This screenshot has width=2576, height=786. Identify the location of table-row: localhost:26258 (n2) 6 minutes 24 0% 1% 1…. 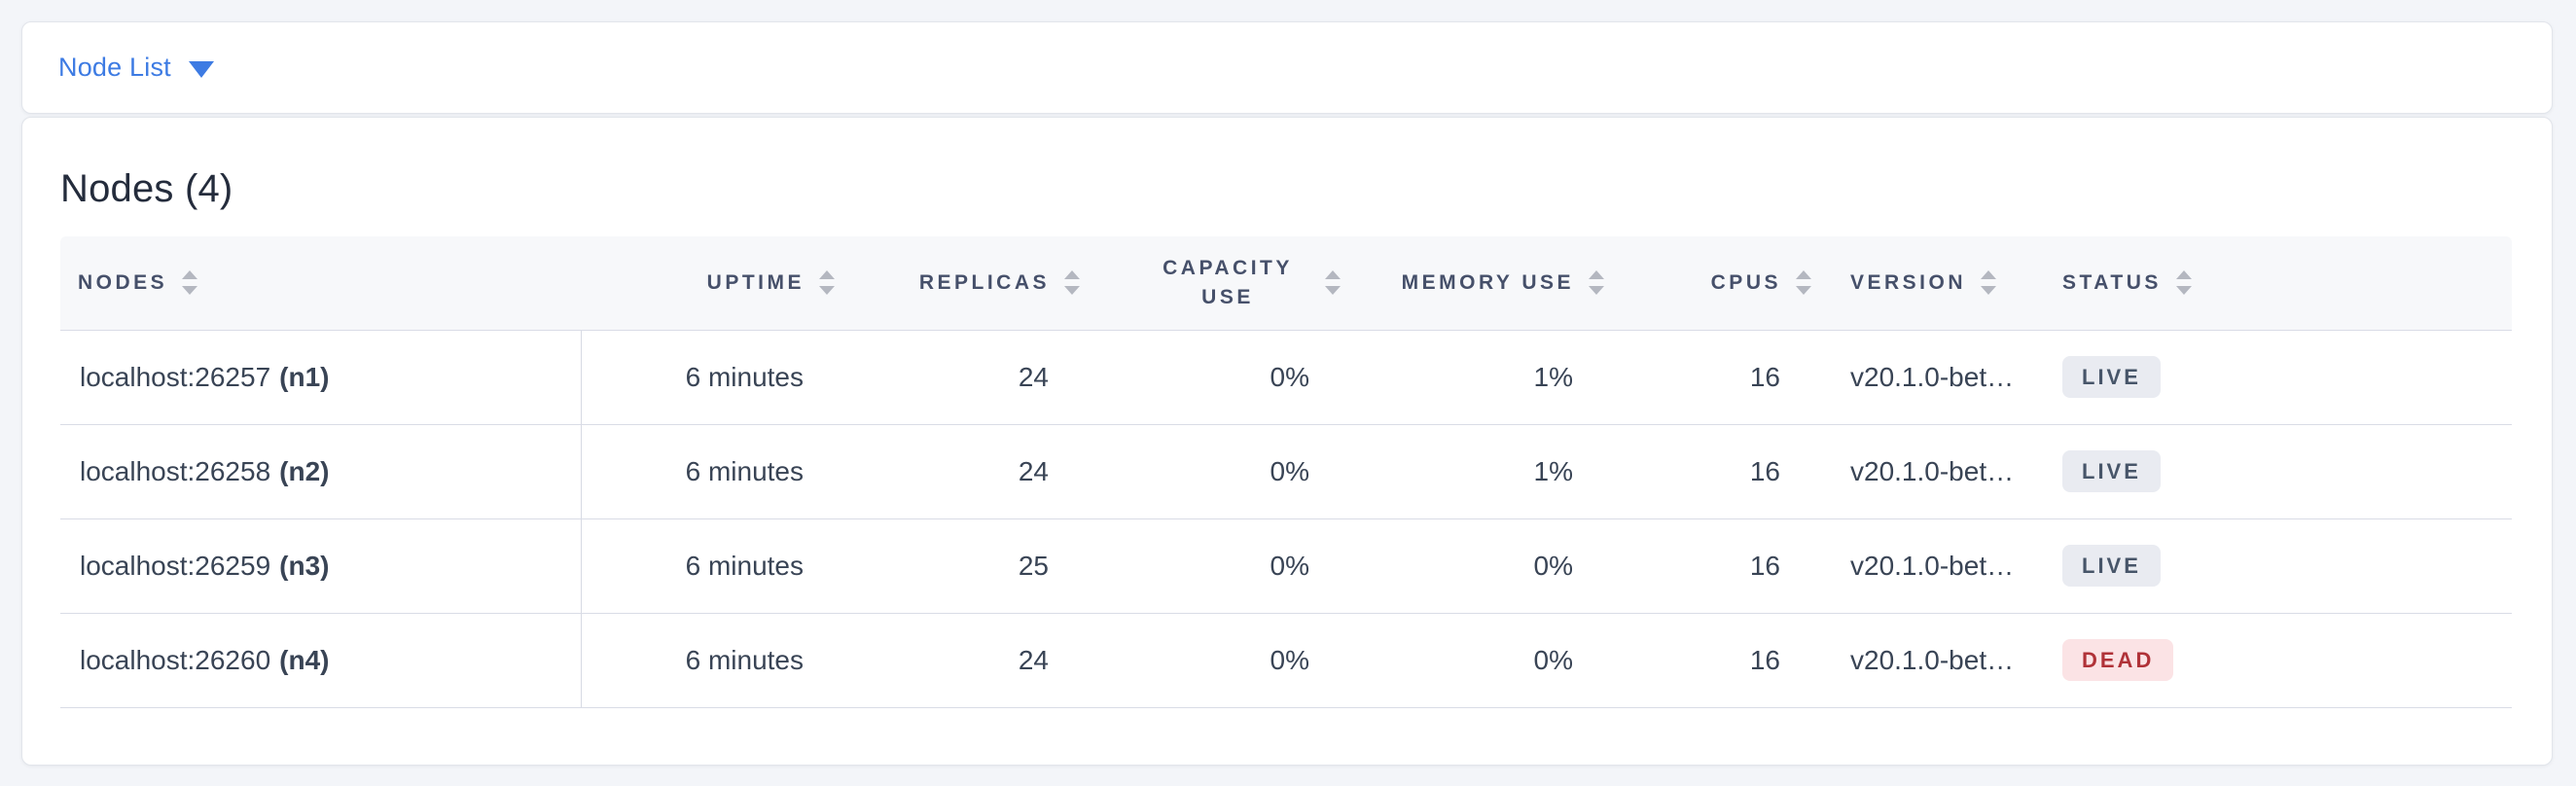
(1286, 471).